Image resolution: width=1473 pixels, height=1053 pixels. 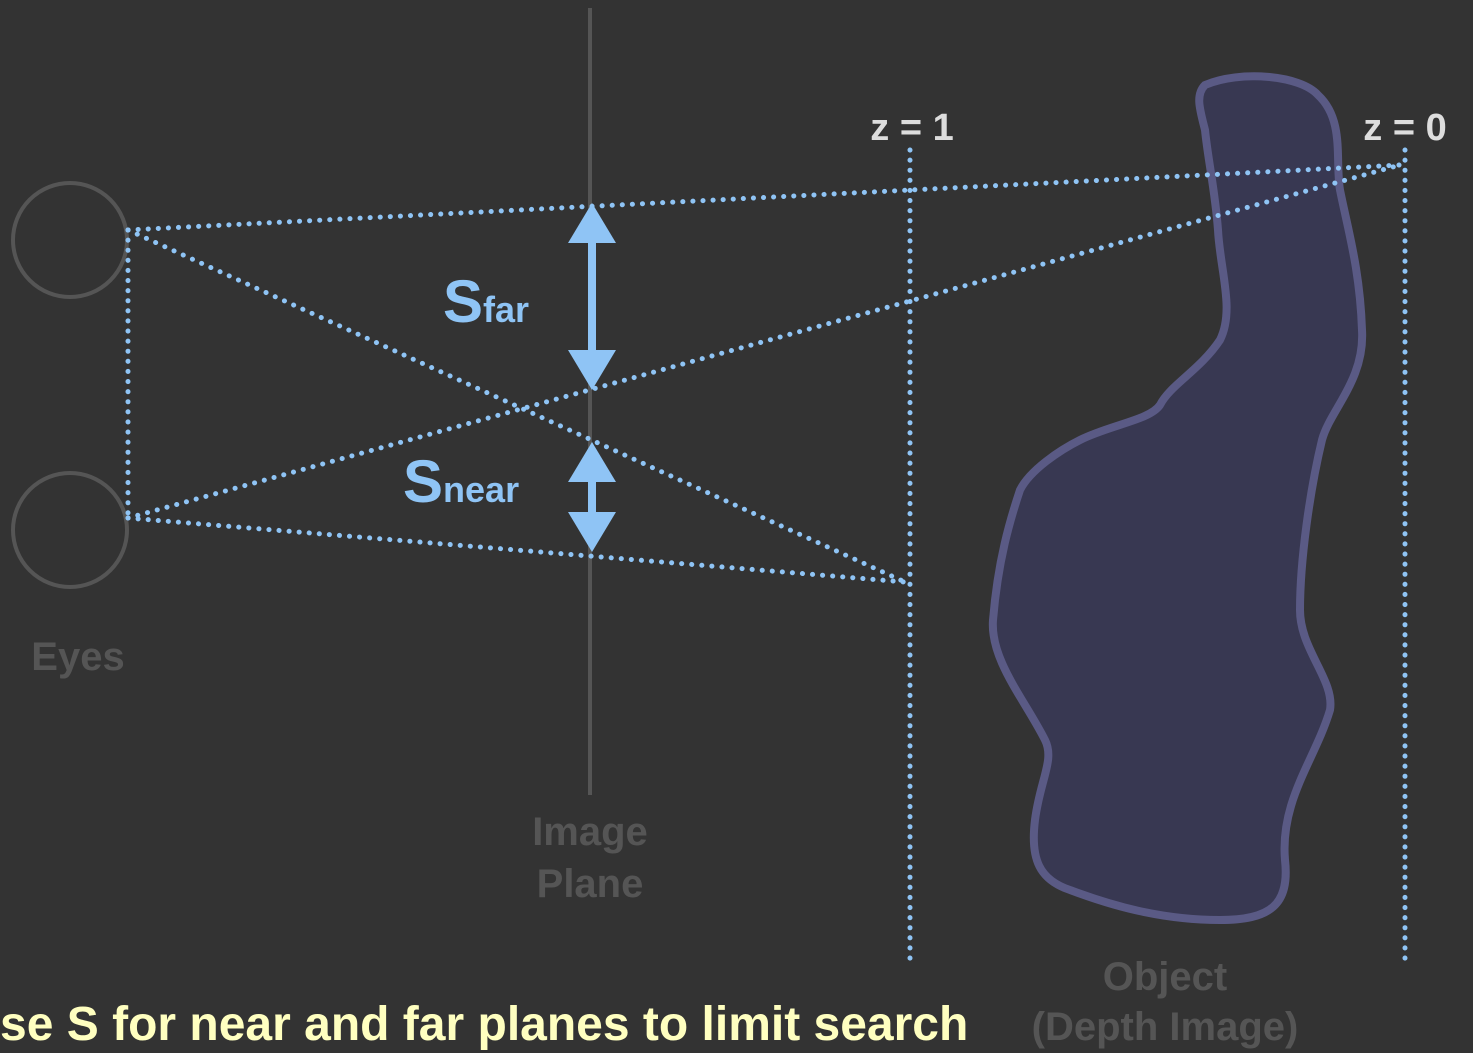 I want to click on s-near-arrow, so click(x=592, y=497).